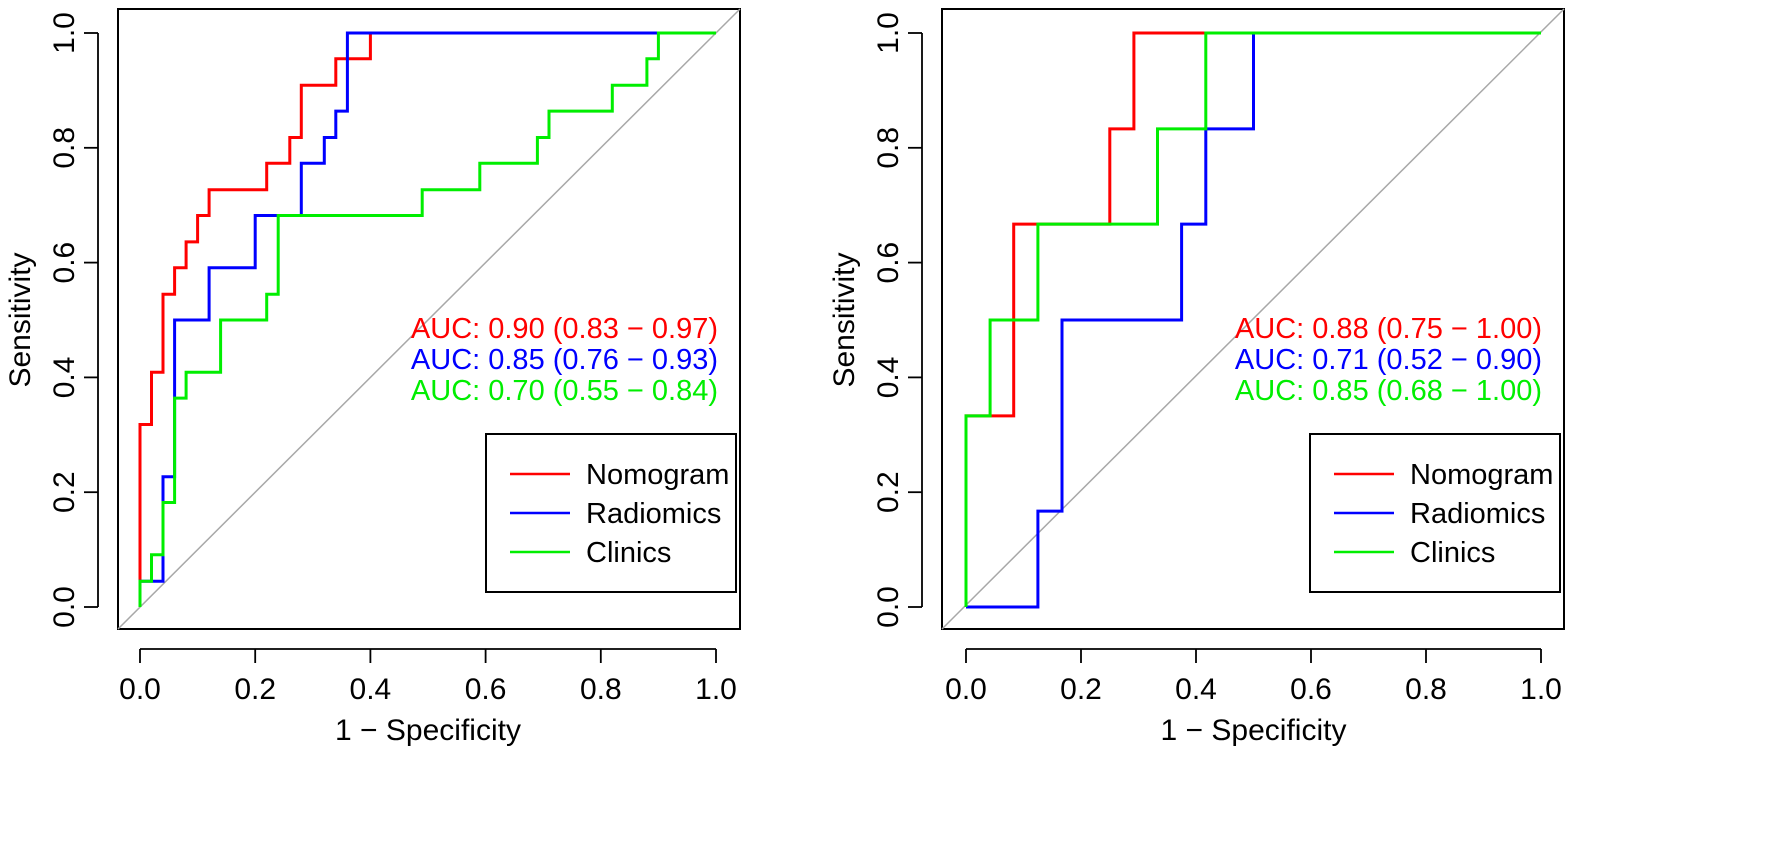  Describe the element at coordinates (64, 148) in the screenshot. I see `panel-1-y-tick-label: 0.8` at that location.